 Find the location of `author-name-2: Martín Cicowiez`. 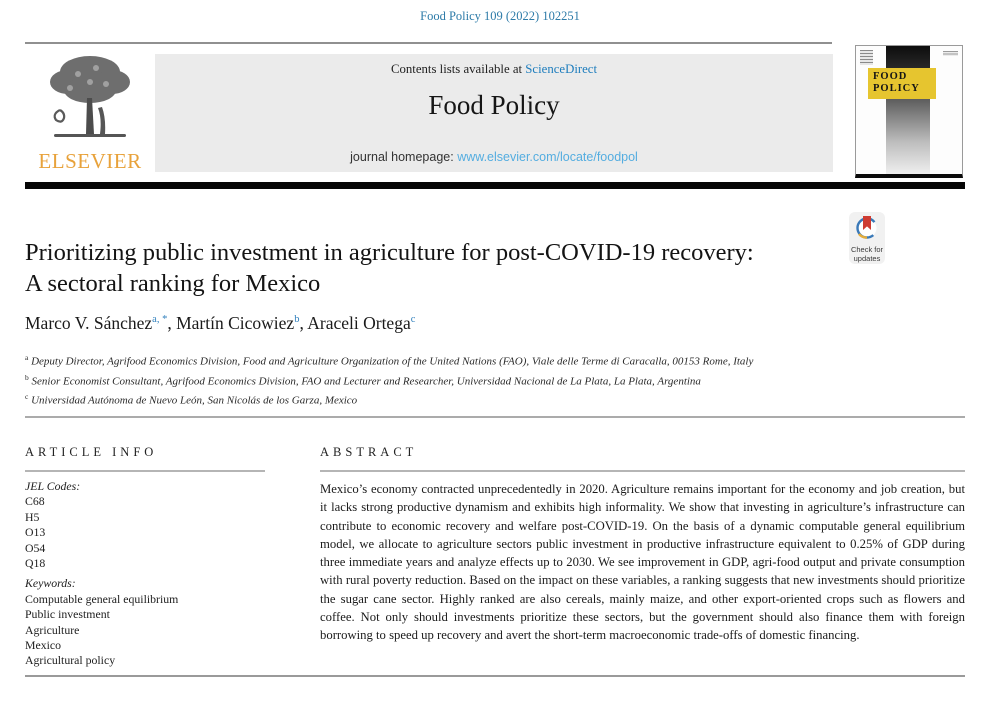

author-name-2: Martín Cicowiez is located at coordinates (235, 323).